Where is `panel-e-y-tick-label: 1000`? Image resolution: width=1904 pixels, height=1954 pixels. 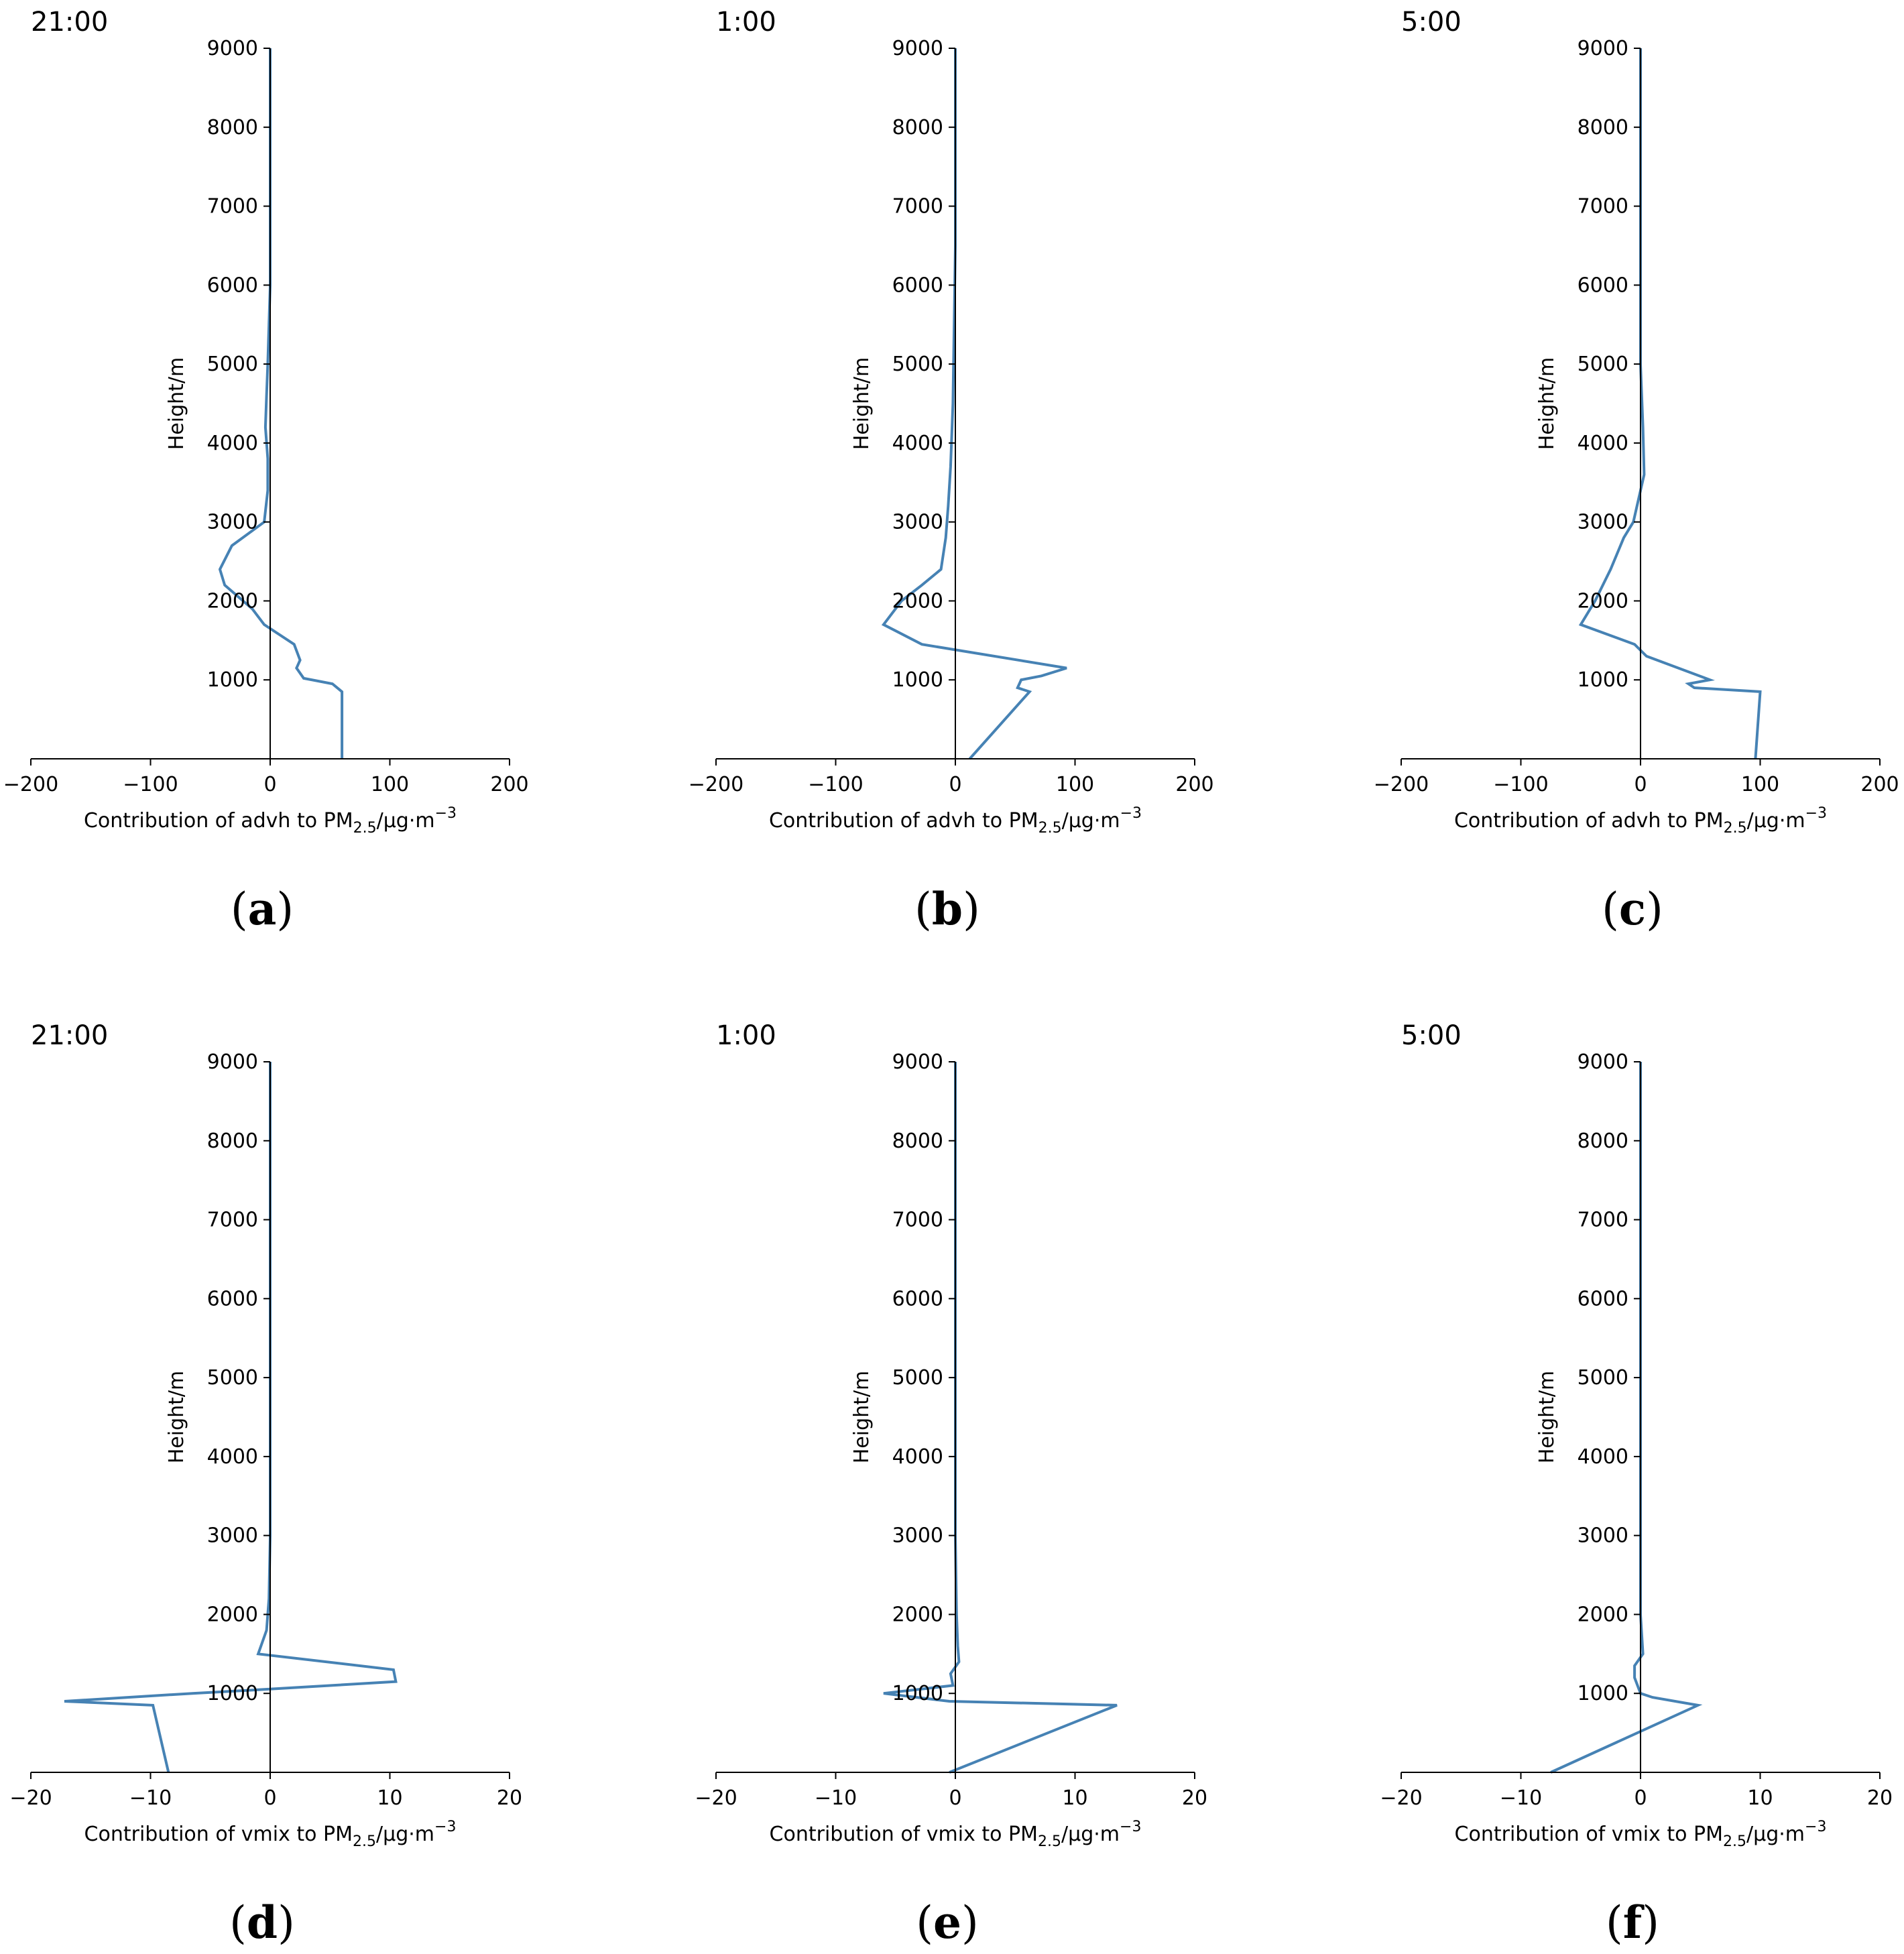
panel-e-y-tick-label: 1000 is located at coordinates (917, 1693).